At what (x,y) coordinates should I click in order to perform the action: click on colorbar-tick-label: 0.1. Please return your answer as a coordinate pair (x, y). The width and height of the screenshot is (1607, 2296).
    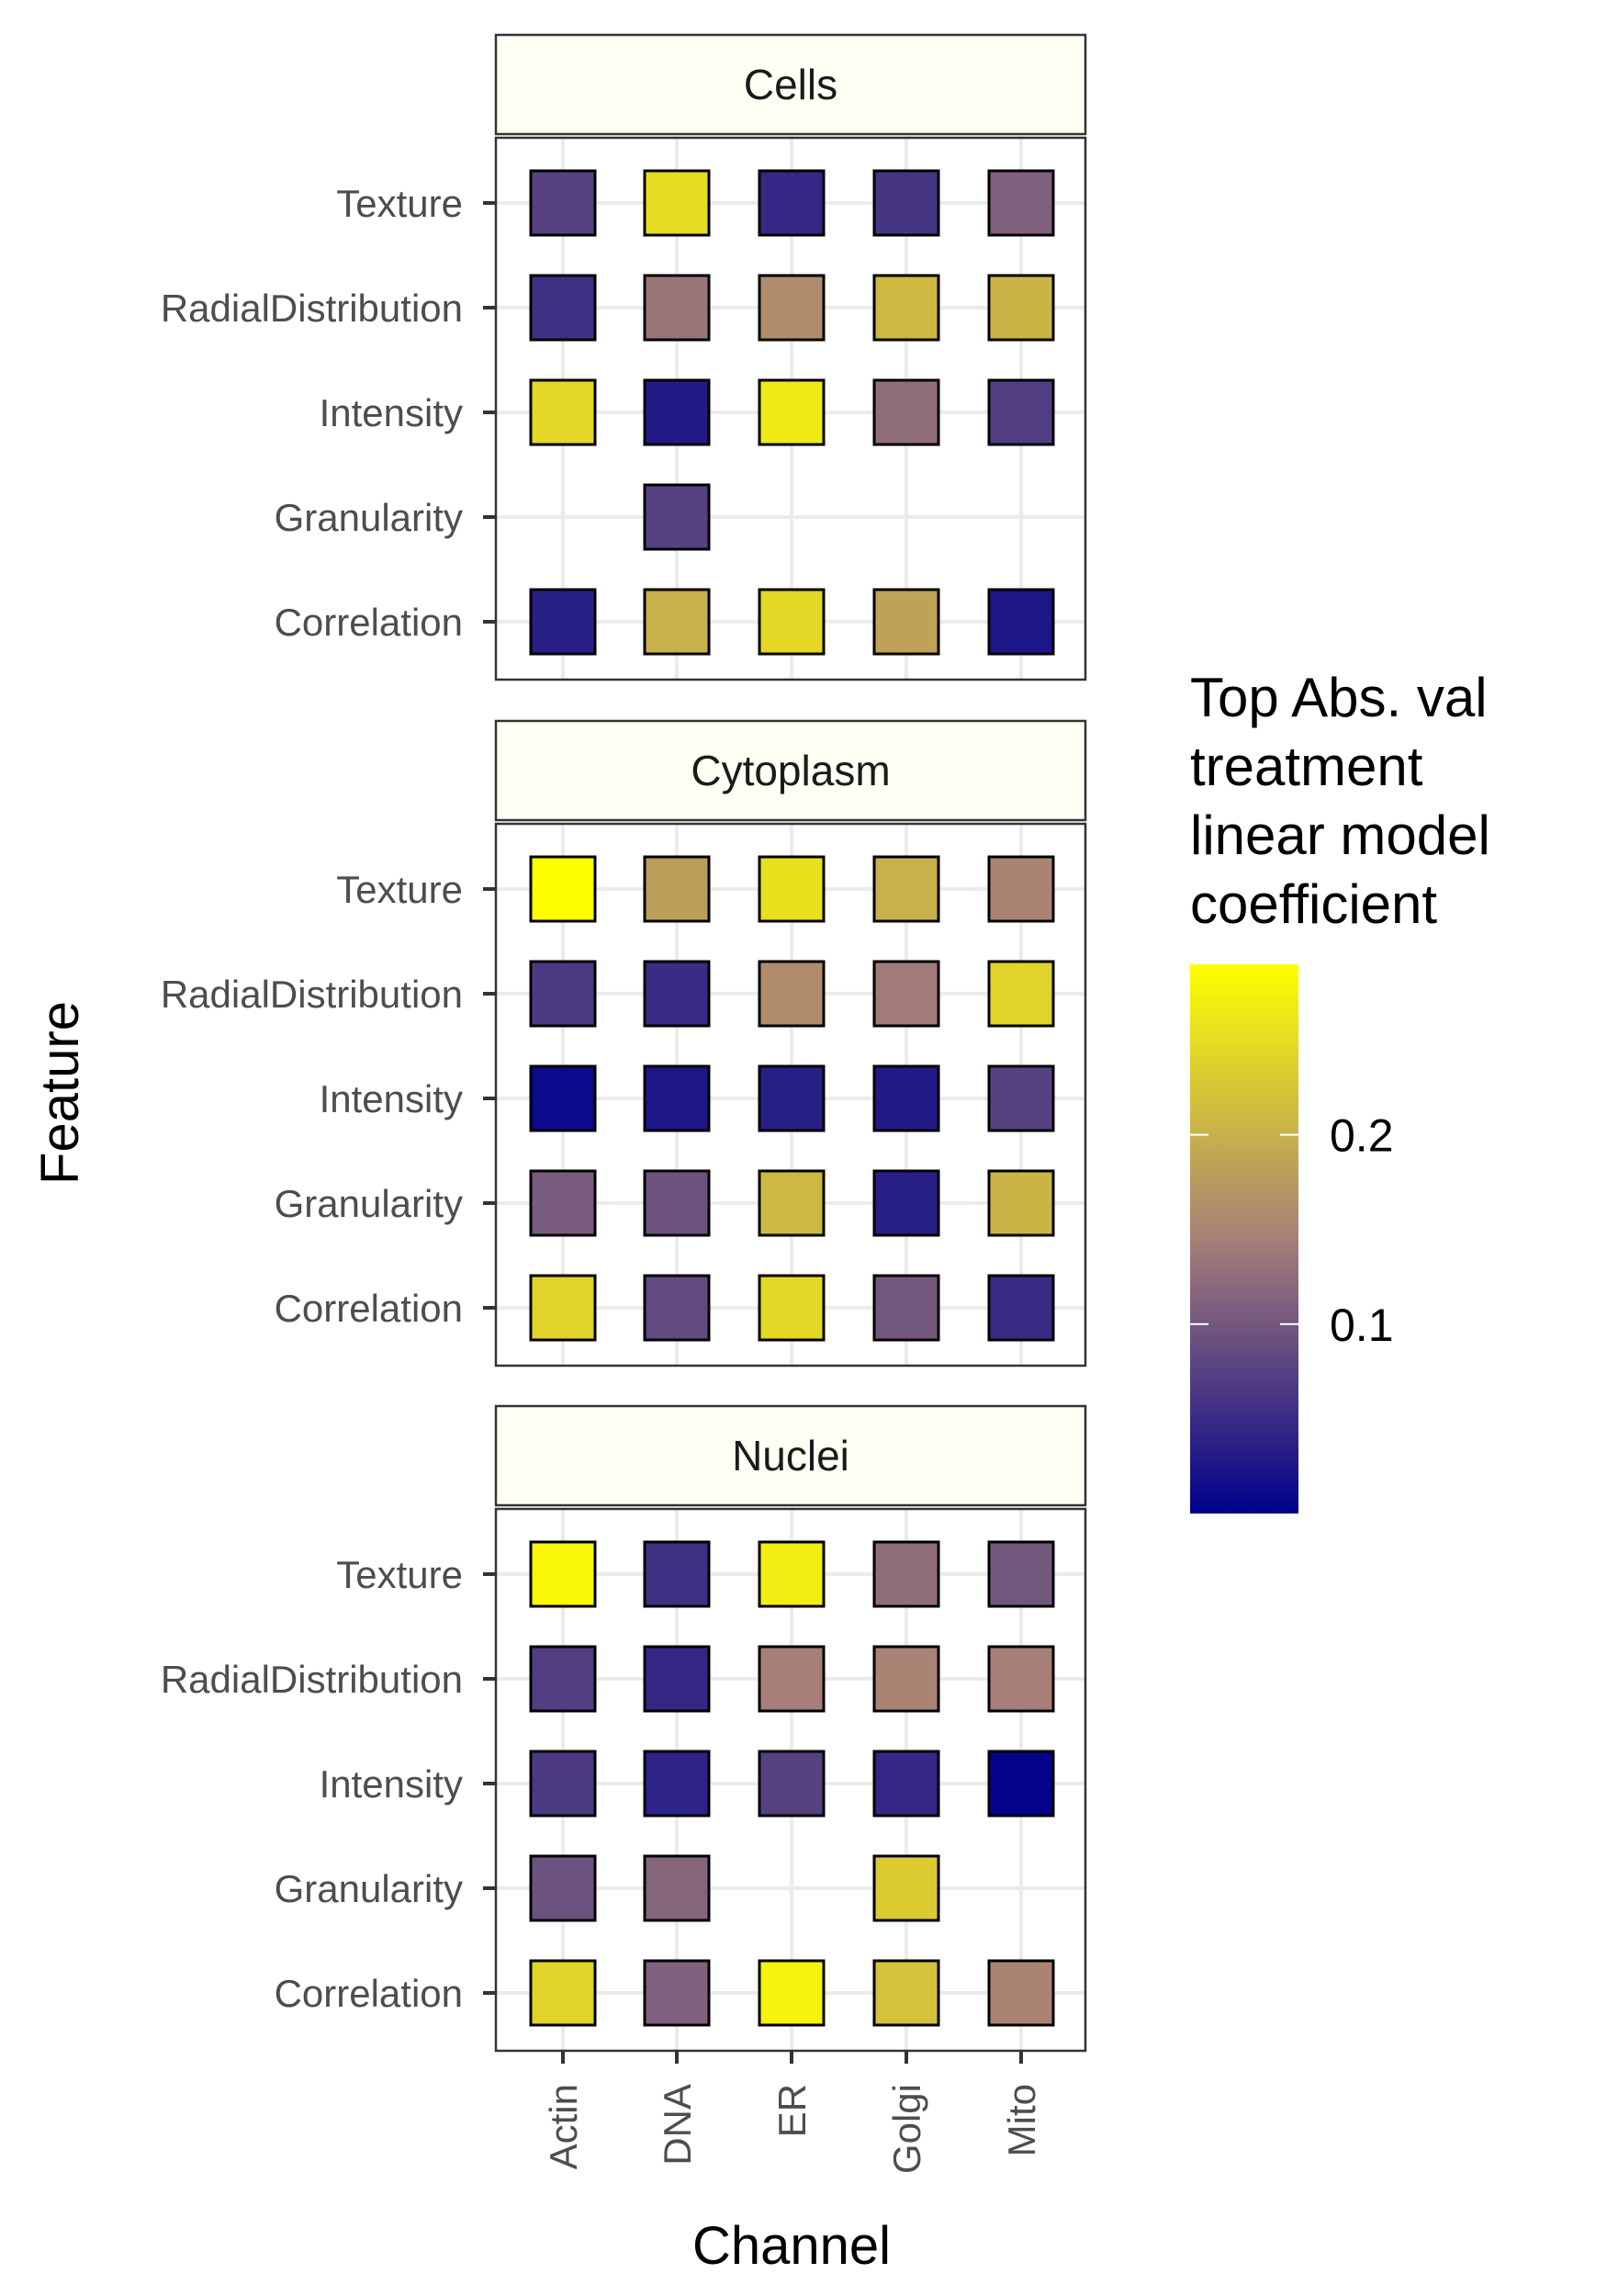
    Looking at the image, I should click on (1362, 1325).